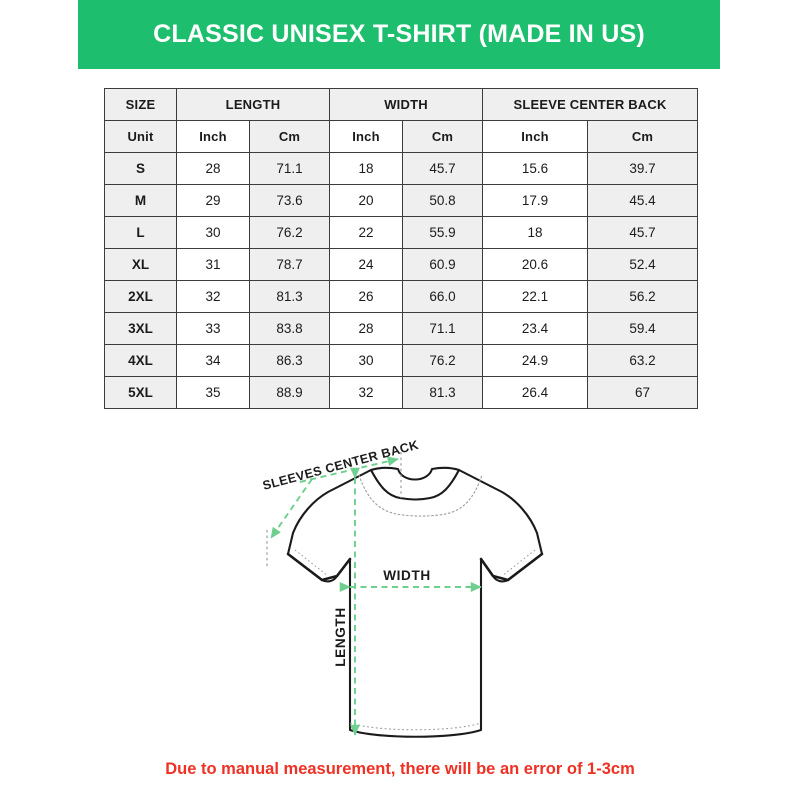 Image resolution: width=800 pixels, height=800 pixels. Describe the element at coordinates (643, 296) in the screenshot. I see `cell-sleeve-cm: 56.2` at that location.